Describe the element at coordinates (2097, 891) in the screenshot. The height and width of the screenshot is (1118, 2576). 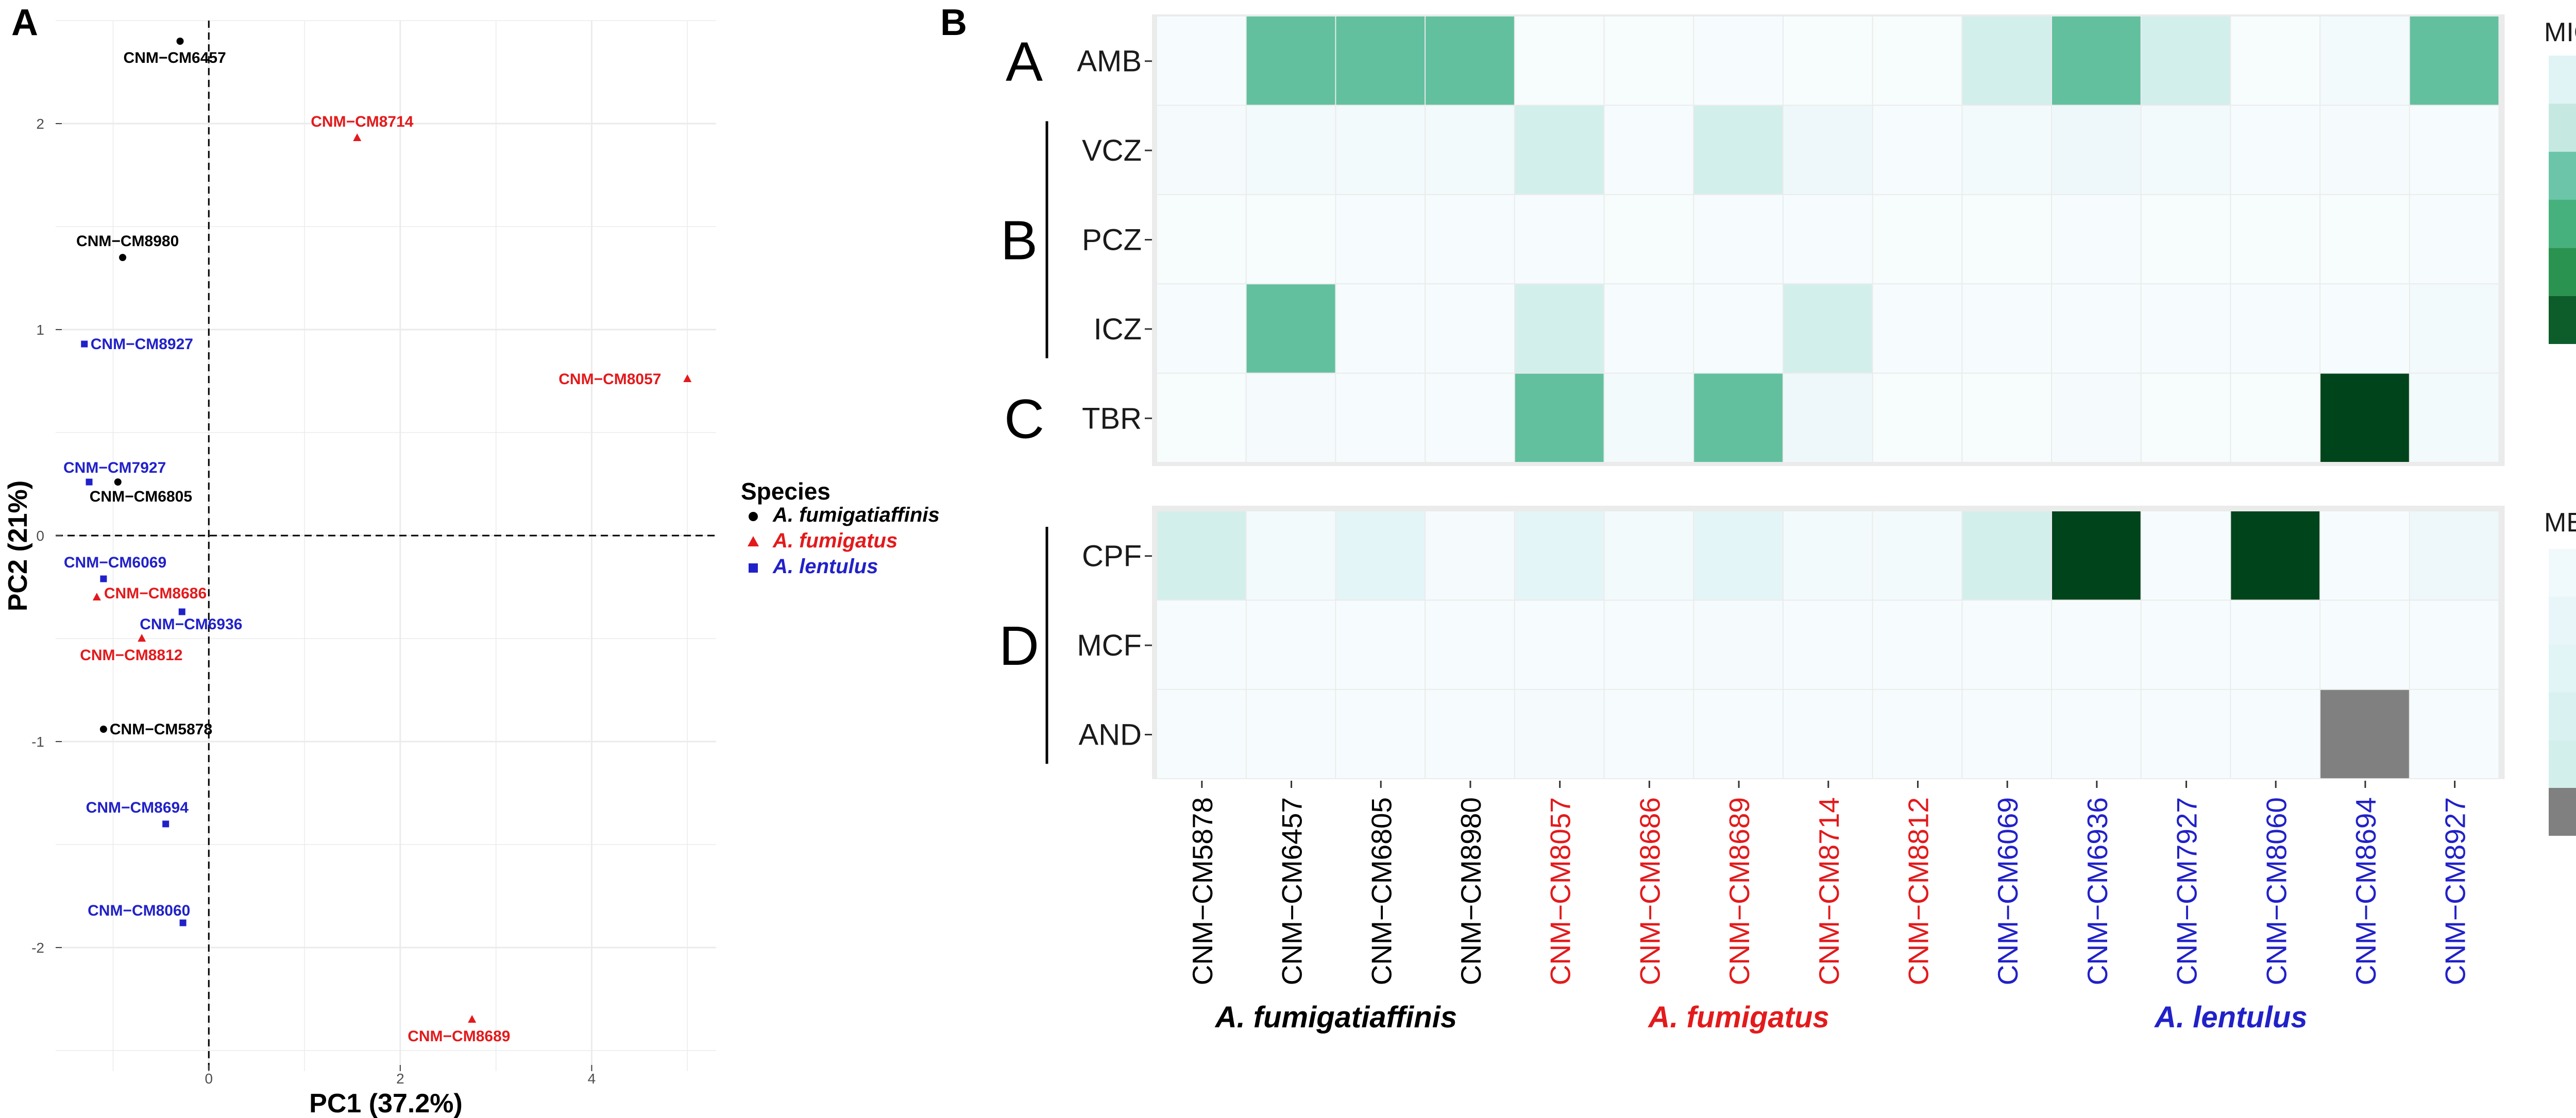
I see `column-label: CNM−CM6936` at that location.